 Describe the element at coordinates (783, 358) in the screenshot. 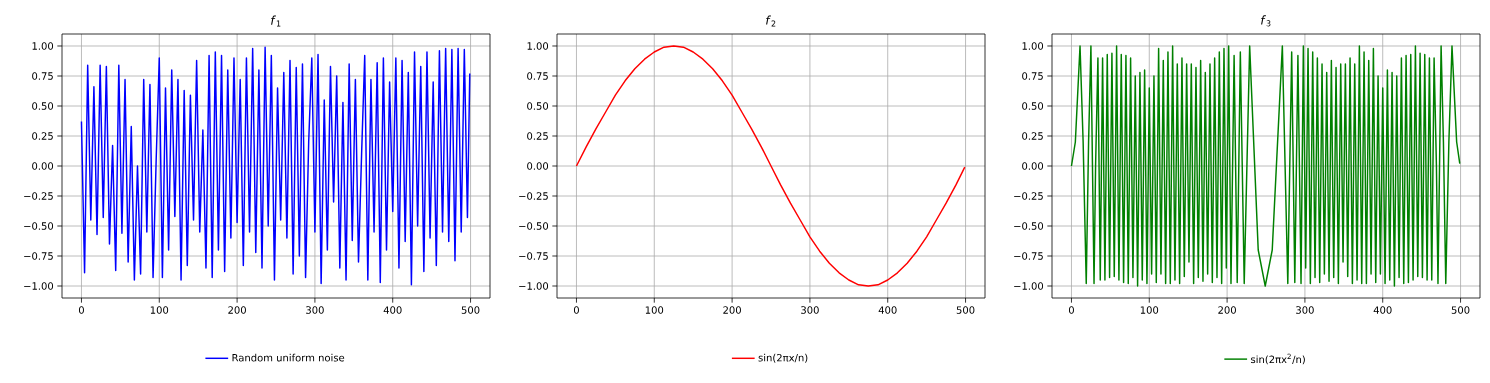

I see `legend-label: sin(2πx/n)` at that location.